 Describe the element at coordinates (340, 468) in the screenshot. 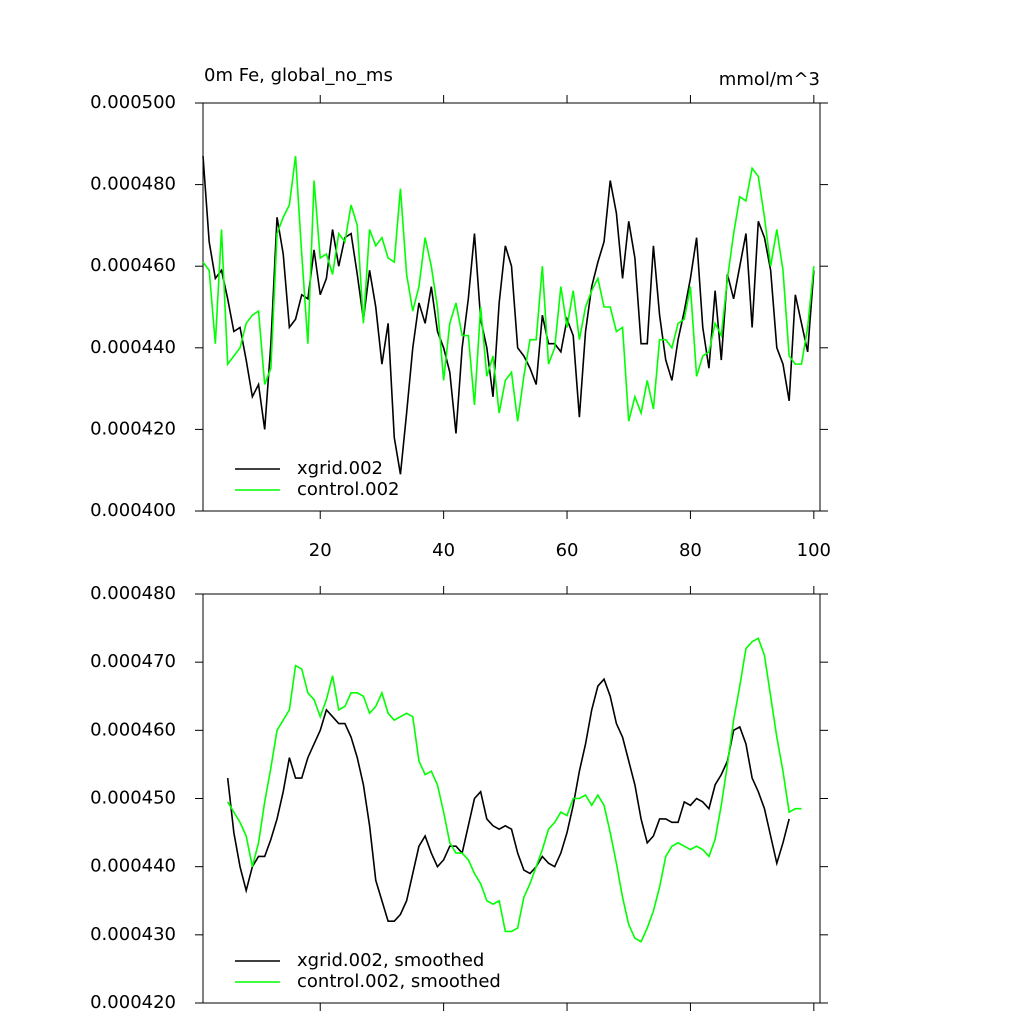

I see `legend-label: xgrid.002` at that location.